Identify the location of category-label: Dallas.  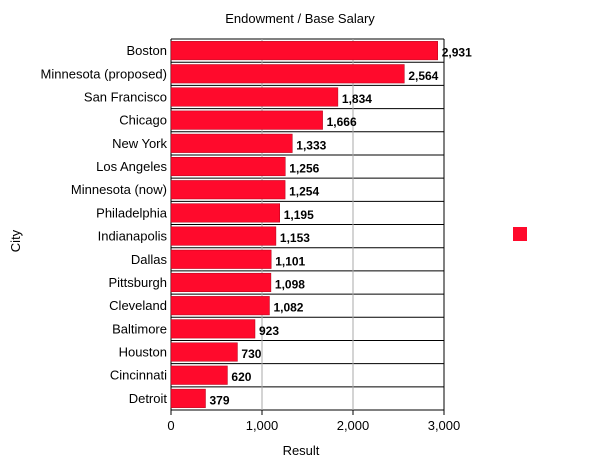
(149, 259).